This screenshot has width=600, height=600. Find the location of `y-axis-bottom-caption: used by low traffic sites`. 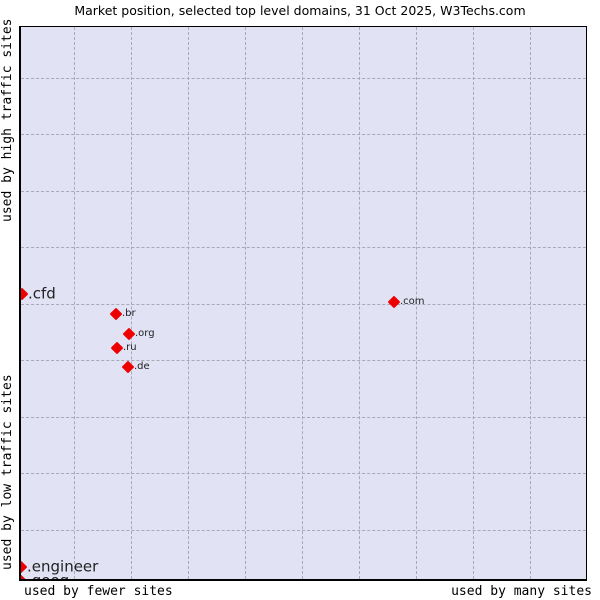

y-axis-bottom-caption: used by low traffic sites is located at coordinates (7, 472).